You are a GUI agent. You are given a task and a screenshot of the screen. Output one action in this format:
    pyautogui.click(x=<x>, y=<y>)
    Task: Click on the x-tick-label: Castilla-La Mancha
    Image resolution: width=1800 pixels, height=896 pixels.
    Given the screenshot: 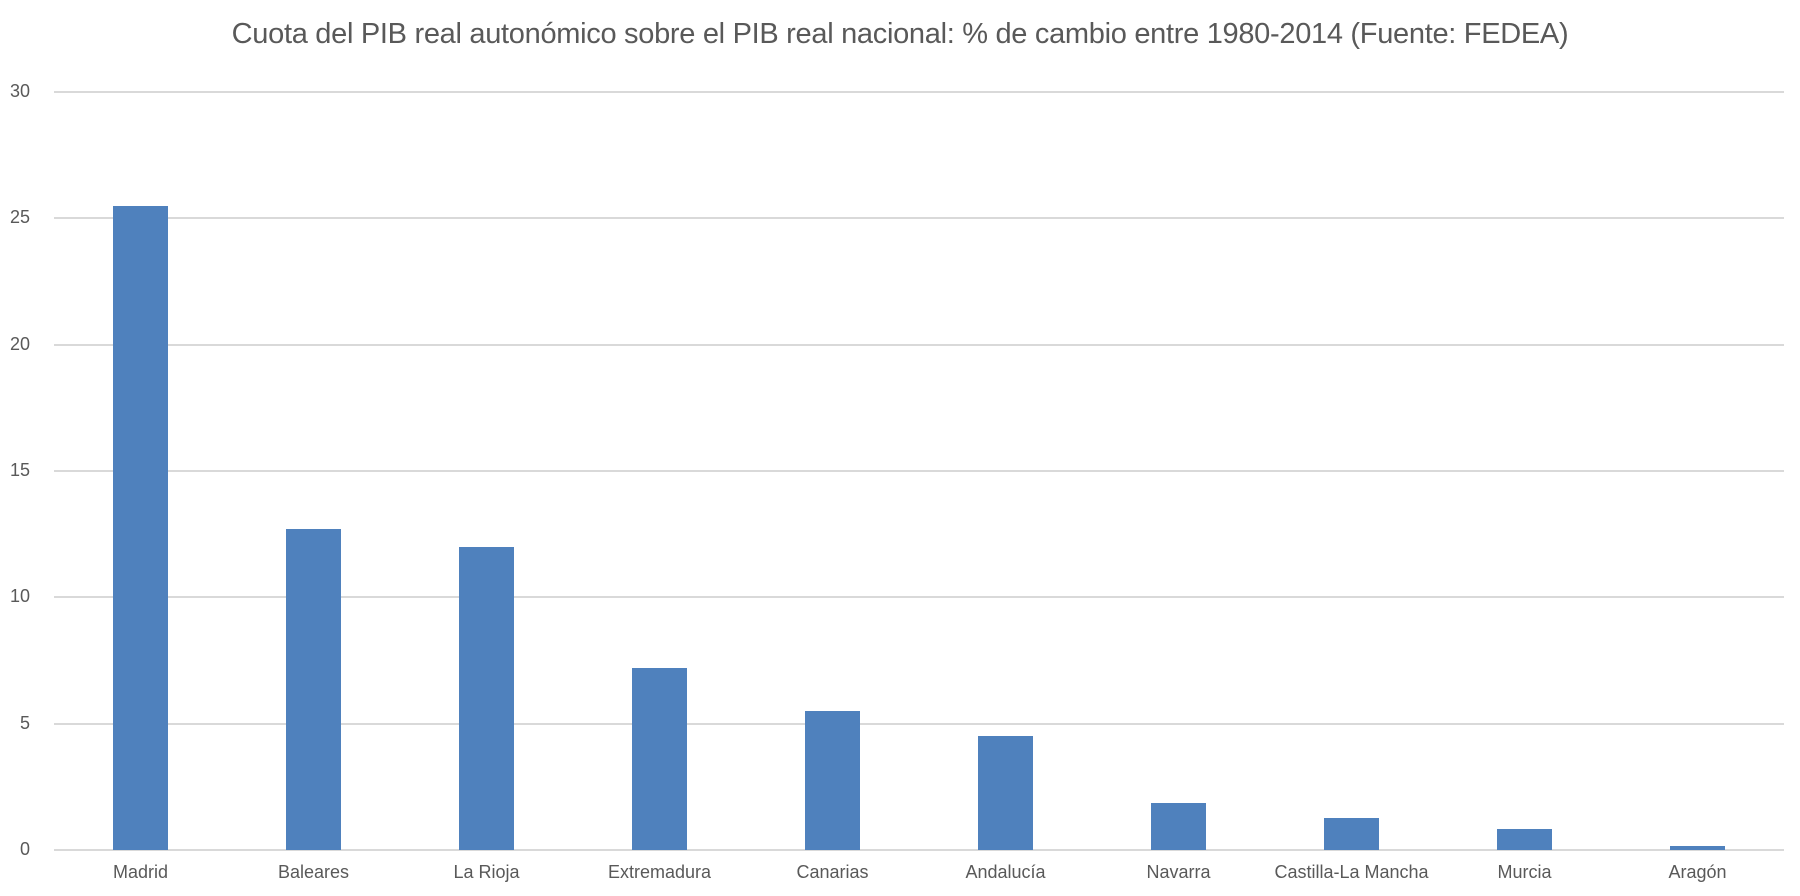 What is the action you would take?
    pyautogui.click(x=1351, y=872)
    